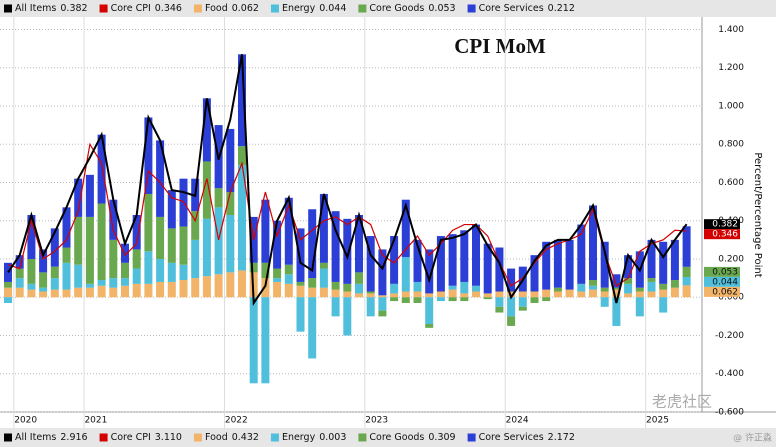  I want to click on y-tick-label: 1.200, so click(731, 68).